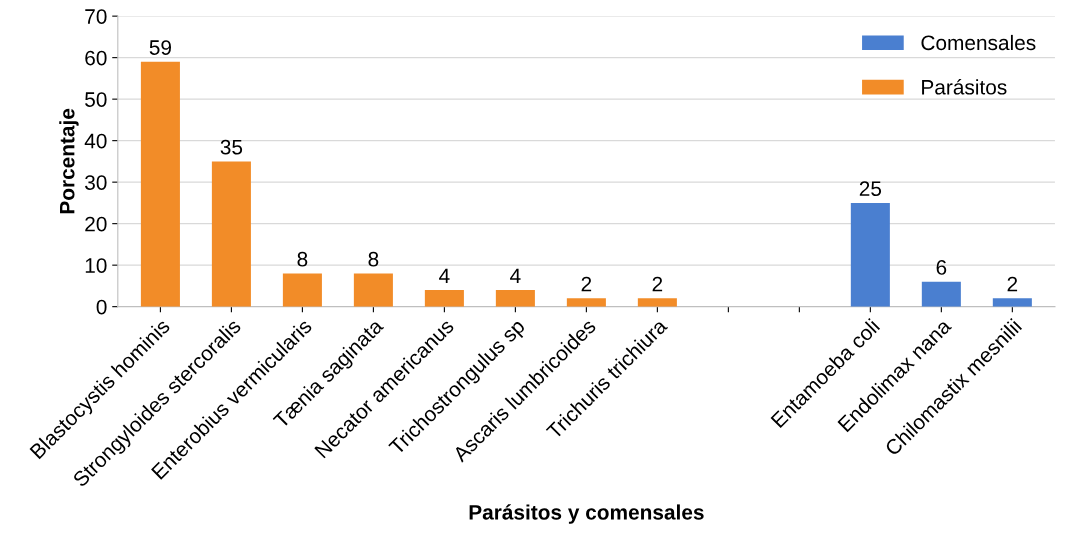 This screenshot has width=1071, height=538. What do you see at coordinates (160, 47) in the screenshot?
I see `data-label: 59` at bounding box center [160, 47].